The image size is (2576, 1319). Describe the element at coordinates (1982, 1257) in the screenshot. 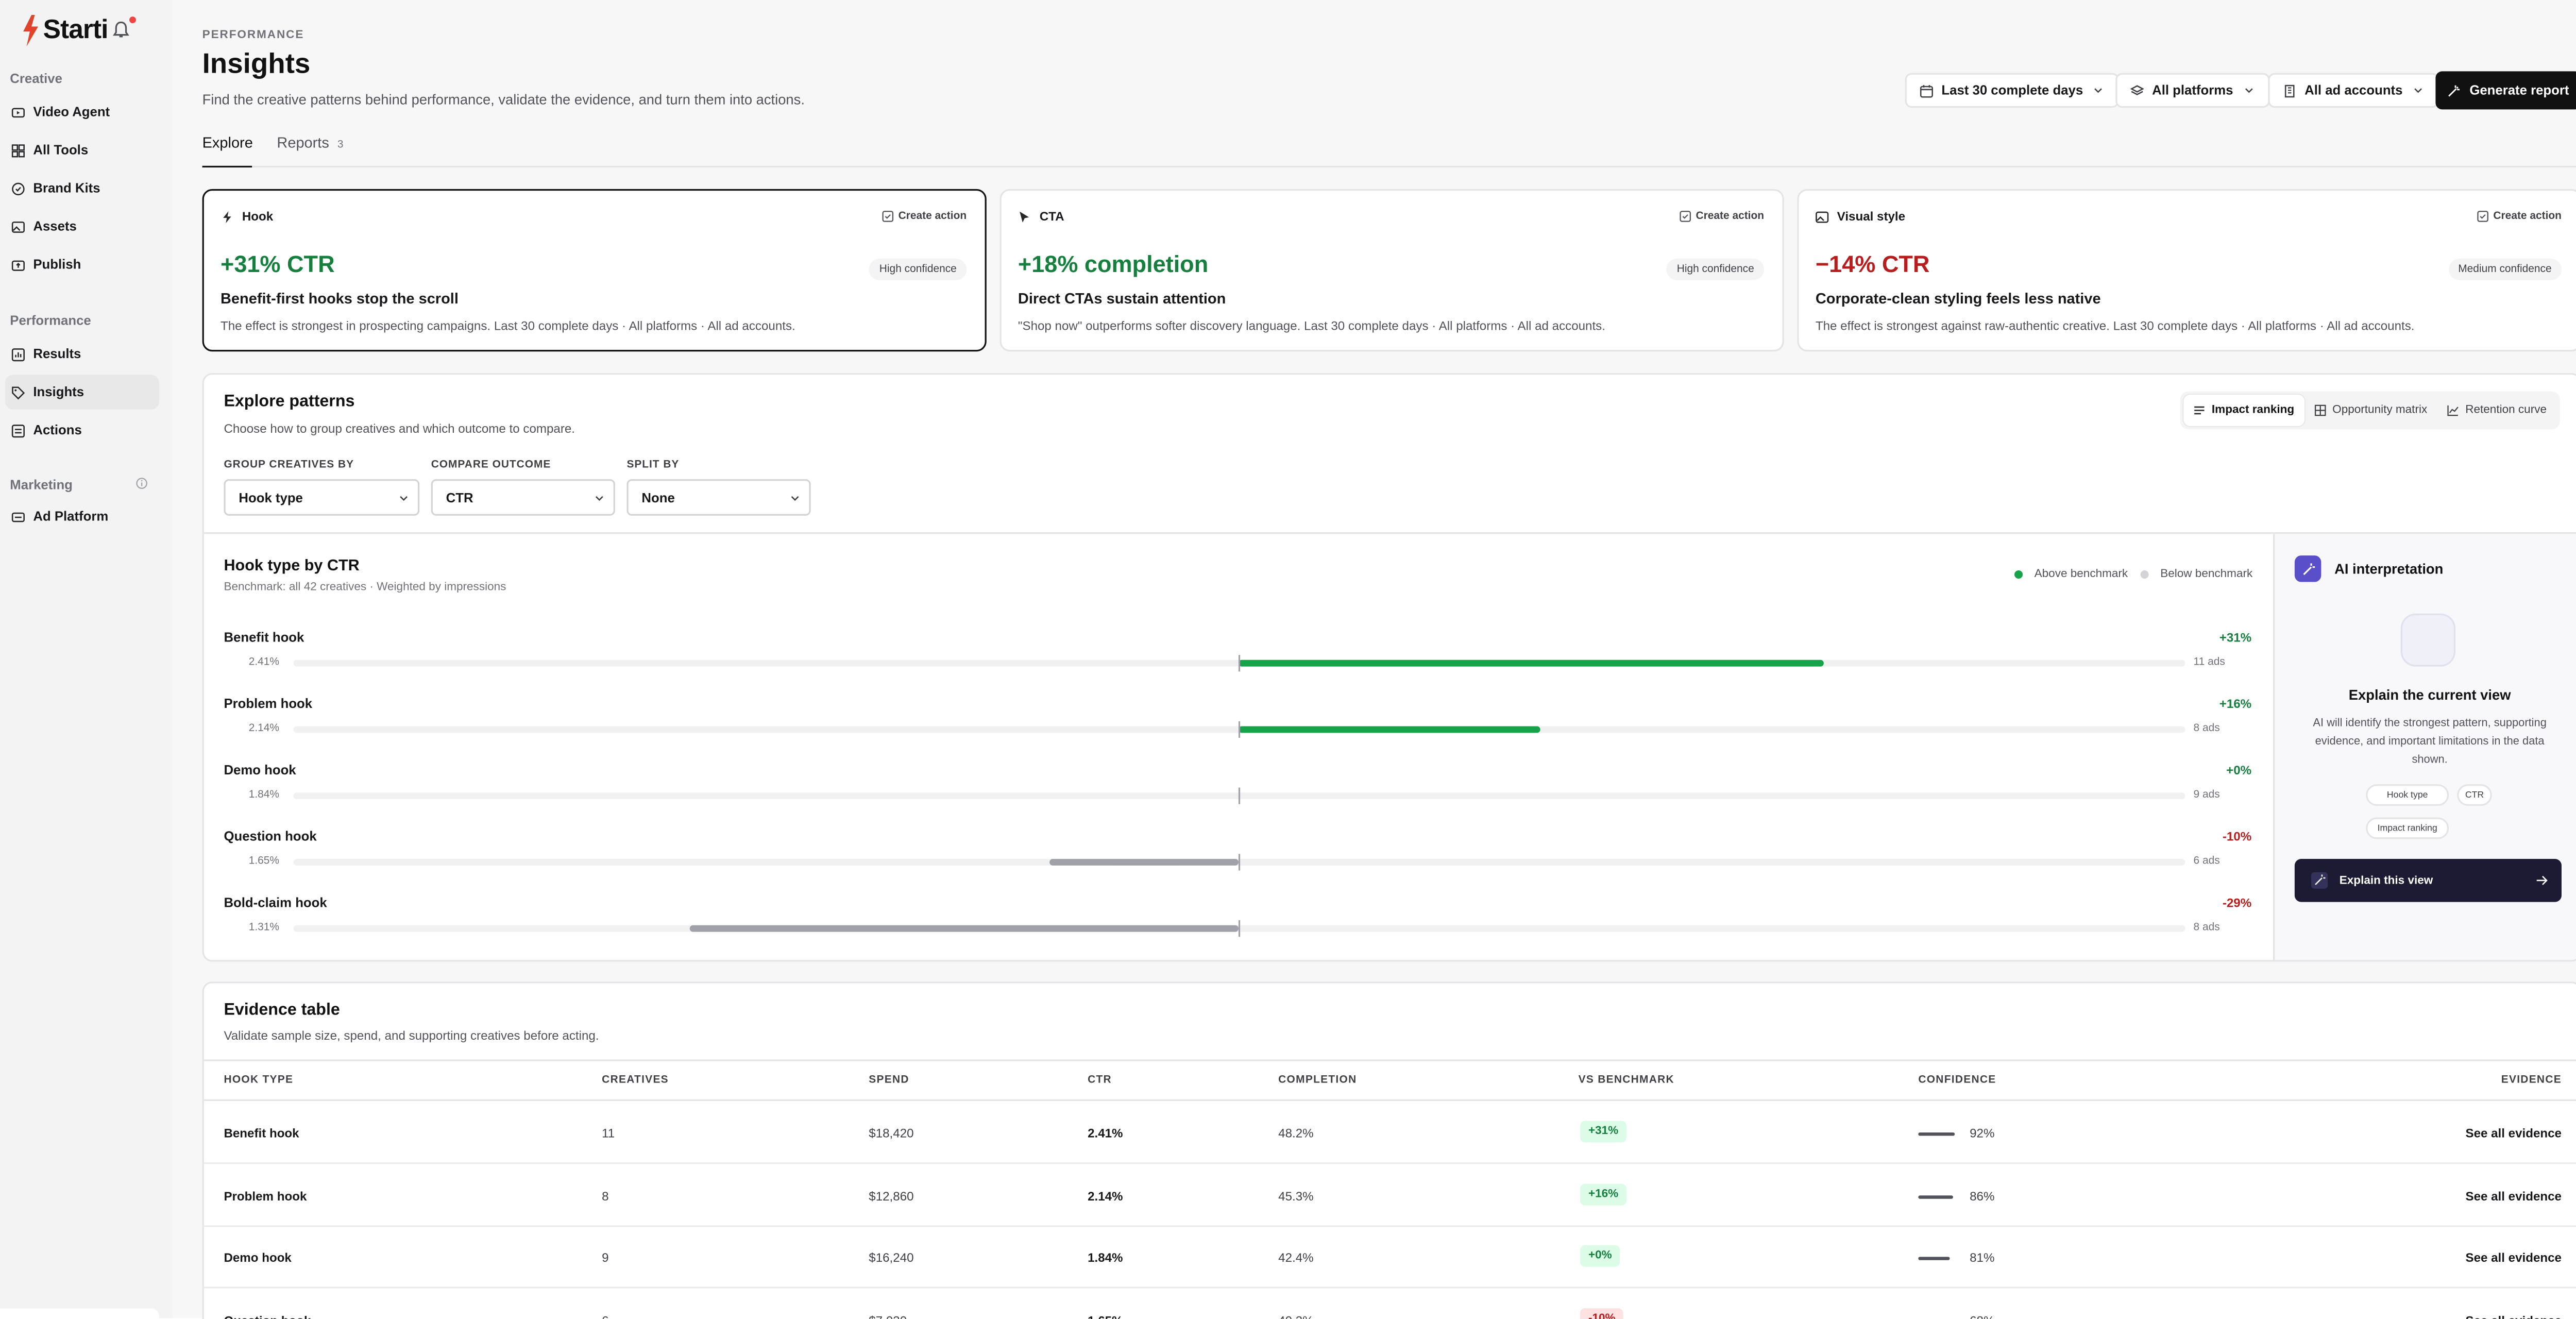

I see `cell-confidence: 81%` at that location.